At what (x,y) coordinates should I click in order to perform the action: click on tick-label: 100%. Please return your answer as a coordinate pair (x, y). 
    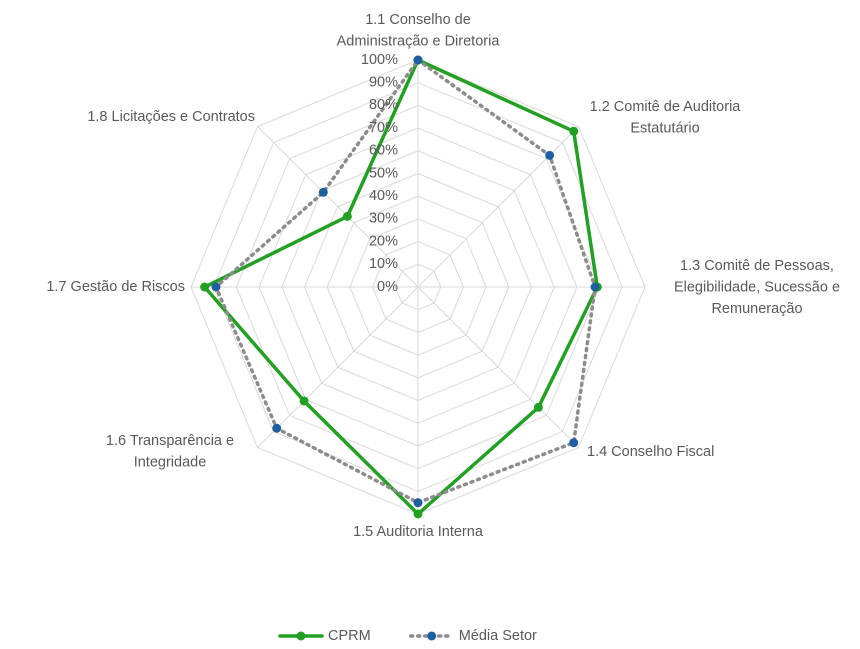
    Looking at the image, I should click on (379, 60).